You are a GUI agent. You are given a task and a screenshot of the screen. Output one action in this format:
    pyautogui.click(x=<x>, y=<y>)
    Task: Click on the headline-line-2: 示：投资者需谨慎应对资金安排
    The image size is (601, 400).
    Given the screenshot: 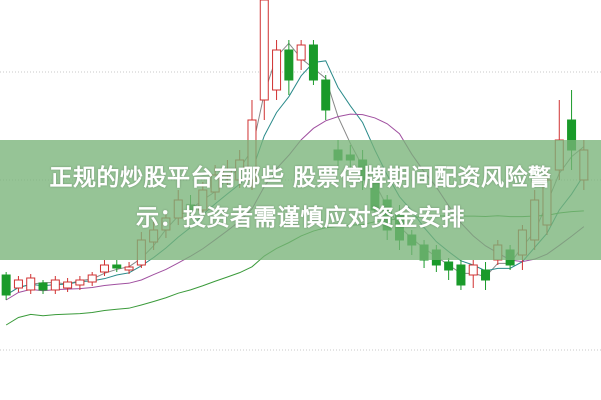 What is the action you would take?
    pyautogui.click(x=300, y=218)
    